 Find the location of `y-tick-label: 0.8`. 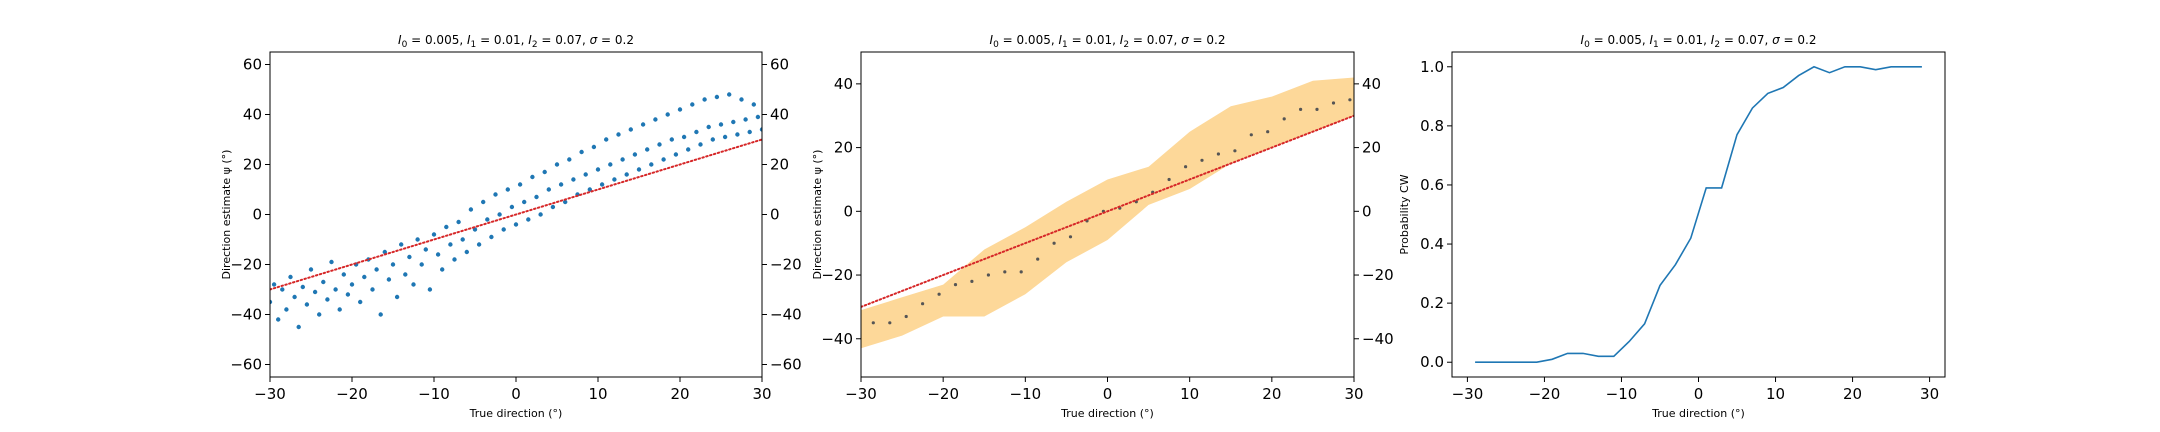

y-tick-label: 0.8 is located at coordinates (1432, 126).